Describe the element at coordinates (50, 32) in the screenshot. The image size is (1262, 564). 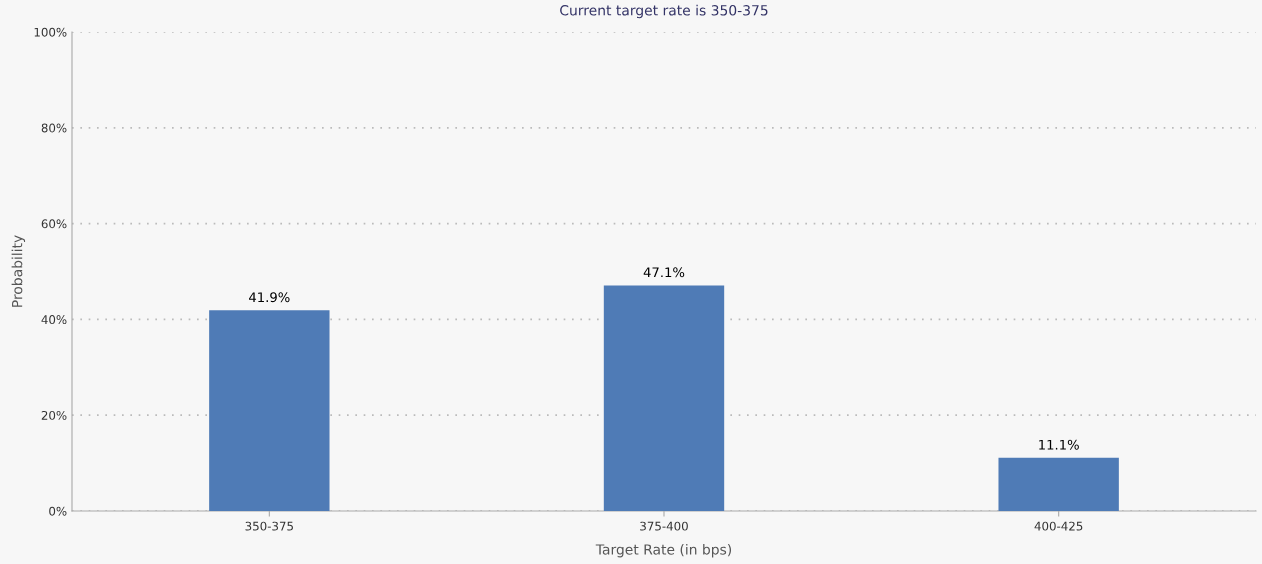
I see `y-tick-label: 100%` at that location.